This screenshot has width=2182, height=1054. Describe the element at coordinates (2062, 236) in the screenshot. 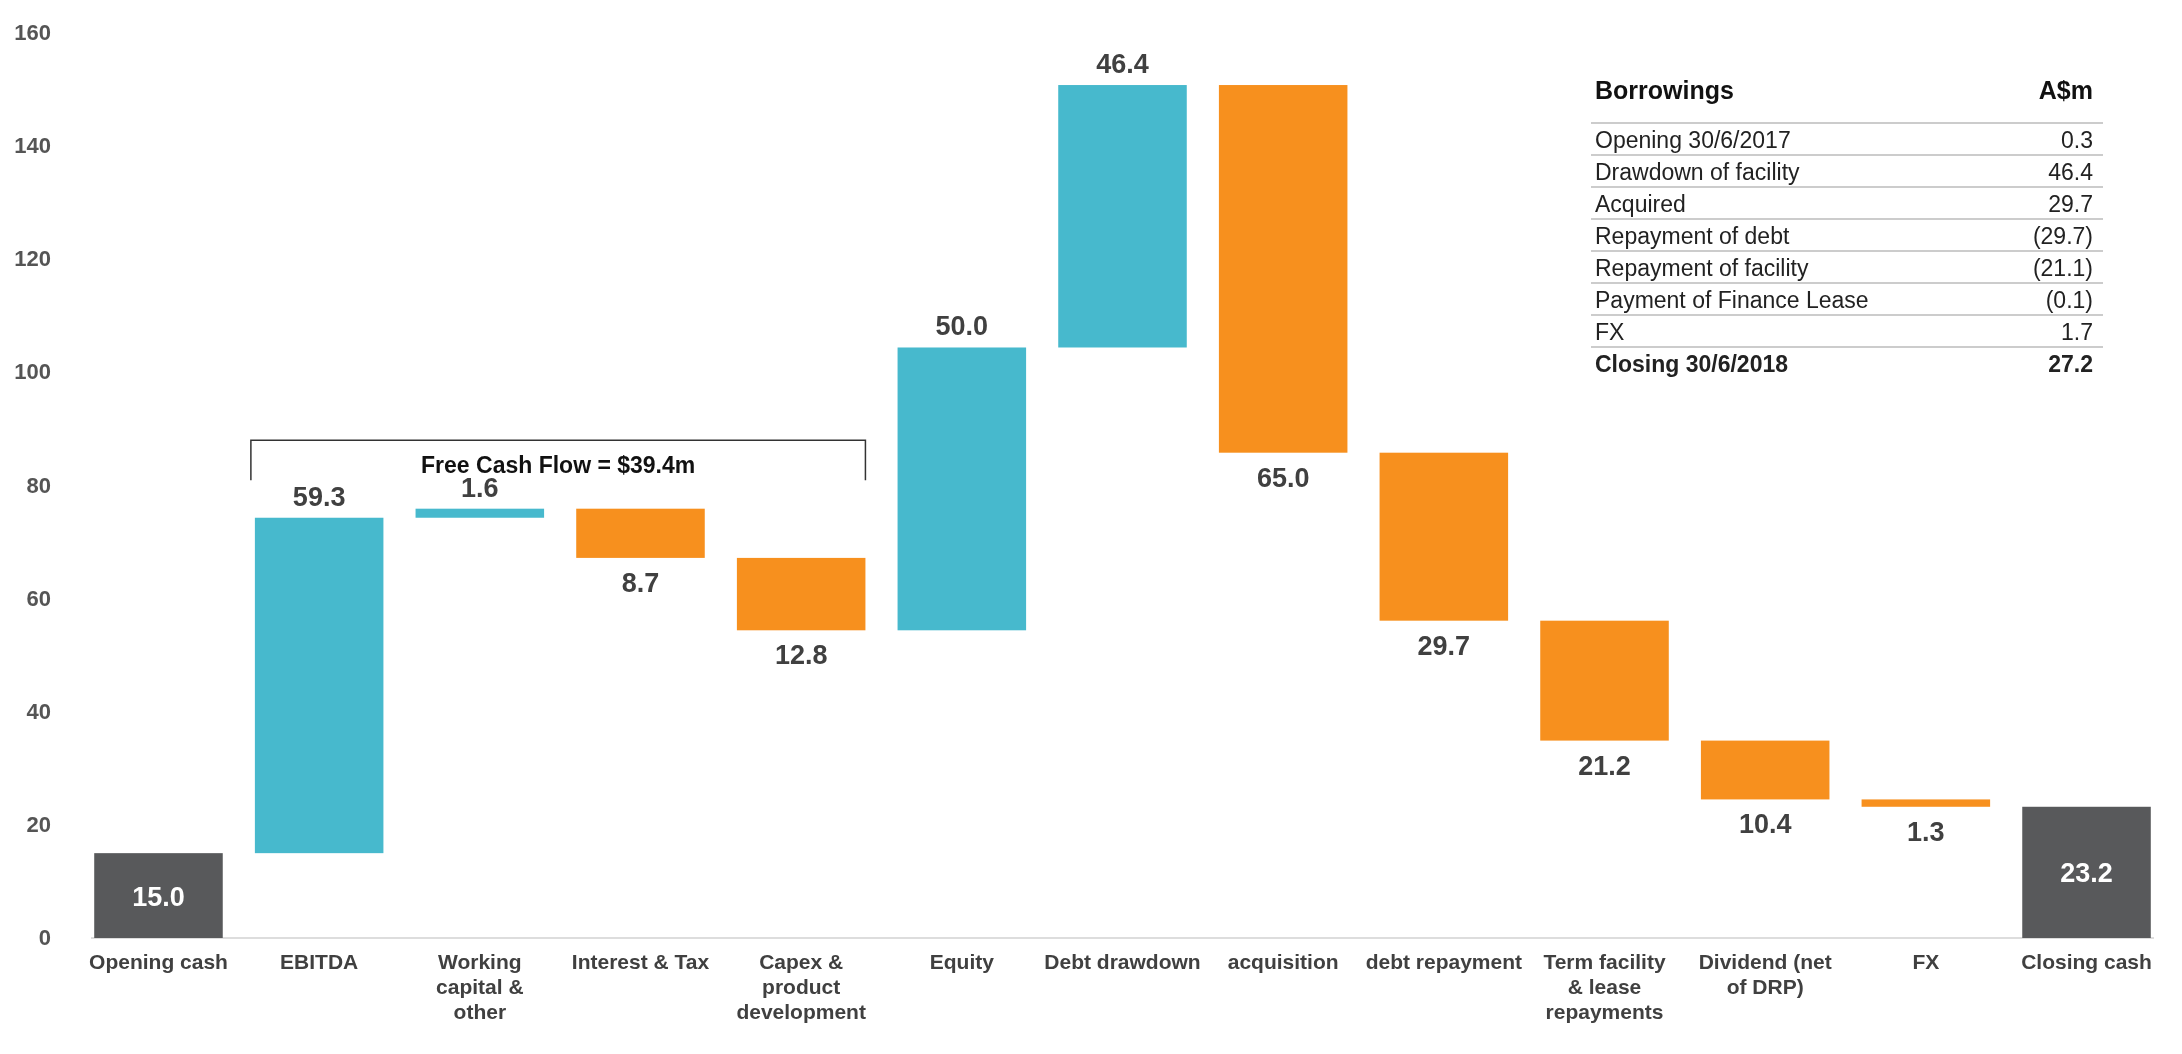

I see `annotation: (29.7)` at that location.